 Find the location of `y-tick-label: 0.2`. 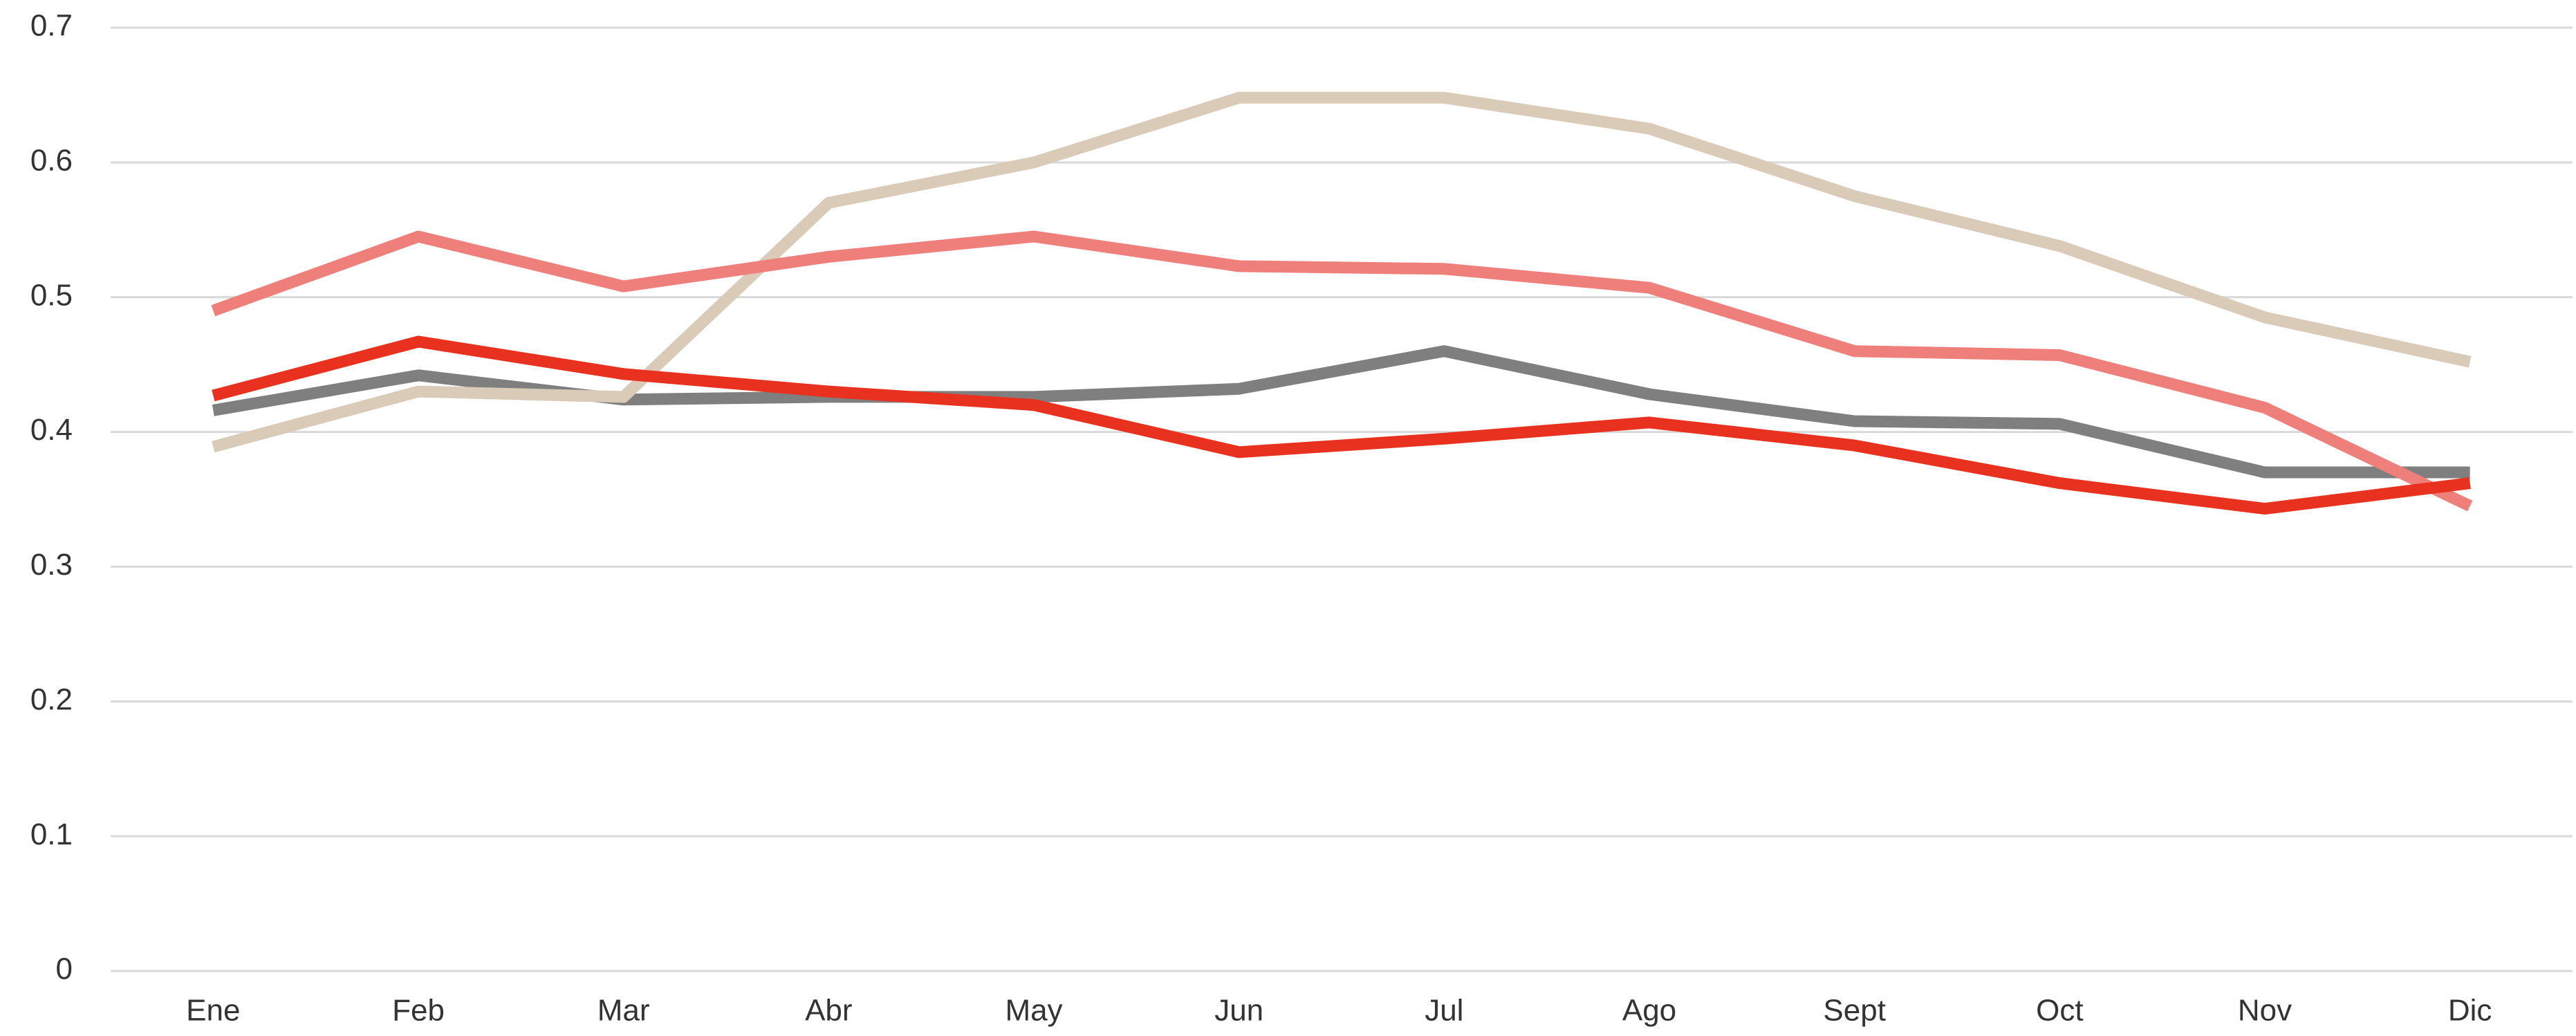

y-tick-label: 0.2 is located at coordinates (51, 699).